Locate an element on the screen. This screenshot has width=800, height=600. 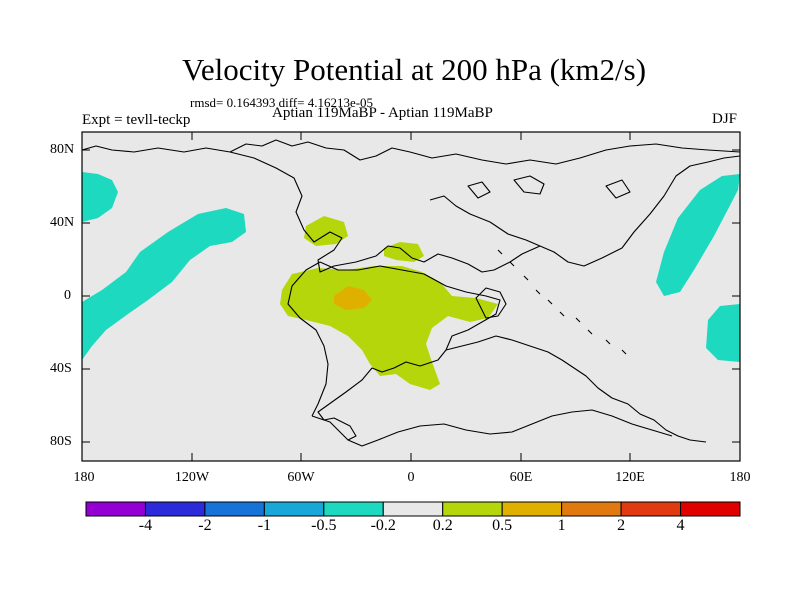
lon-label: 120E is located at coordinates (630, 477).